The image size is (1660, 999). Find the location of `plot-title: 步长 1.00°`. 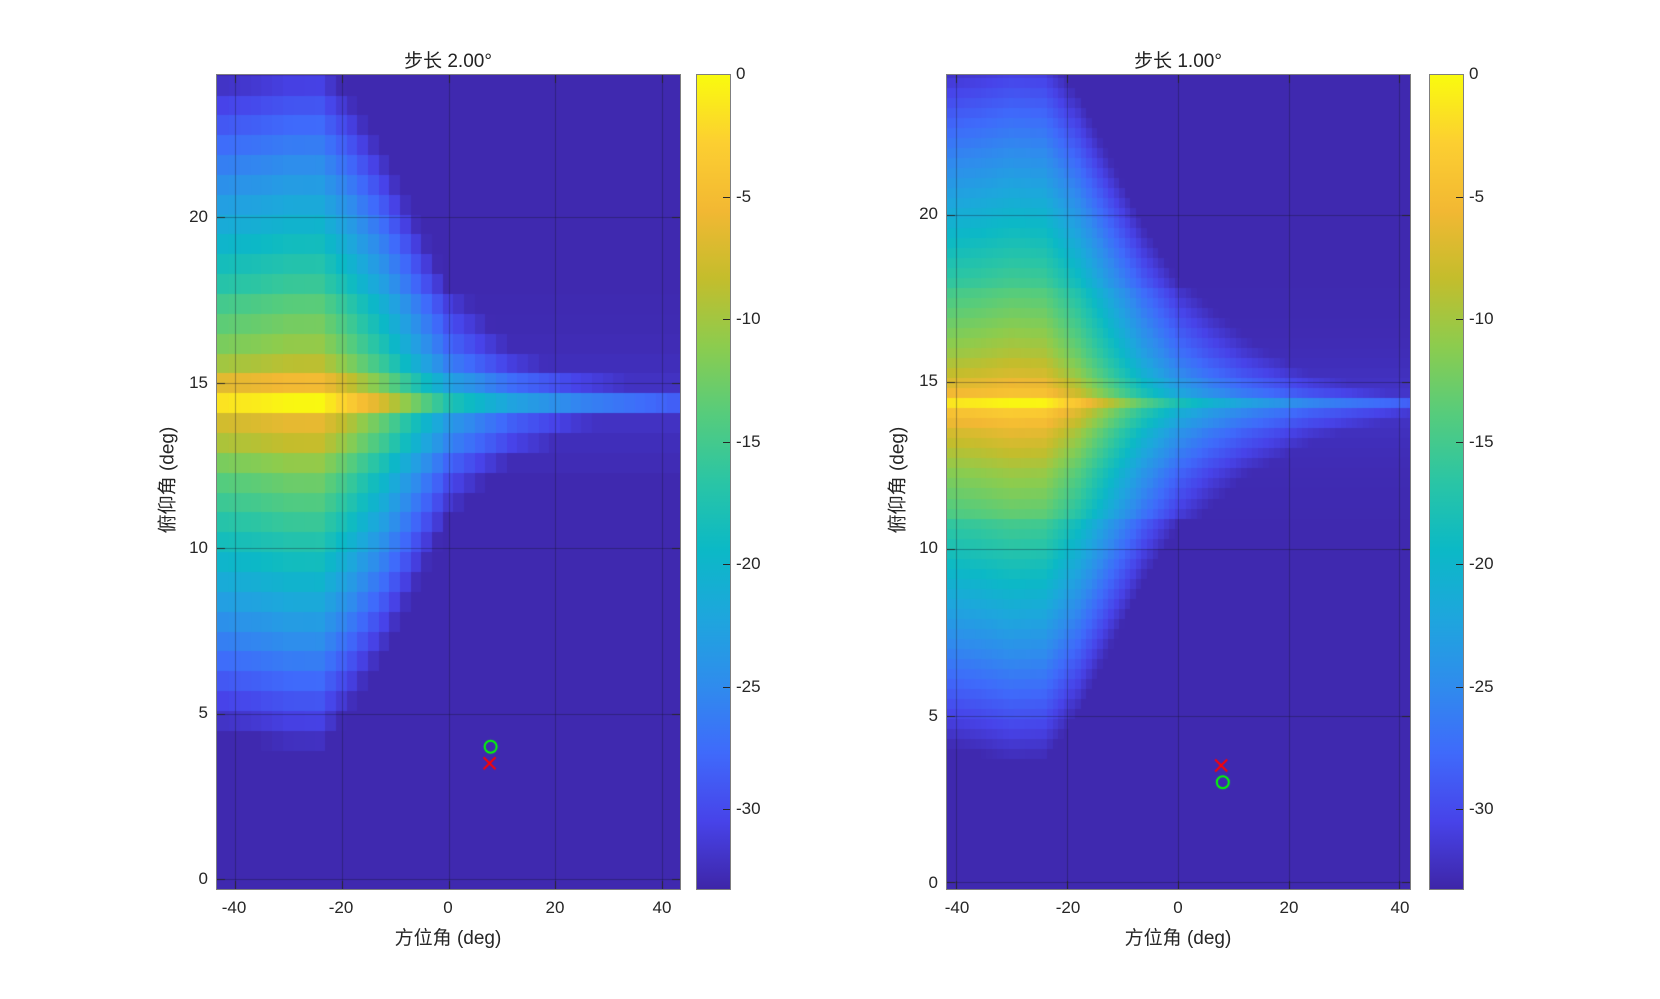

plot-title: 步长 1.00° is located at coordinates (1178, 61).